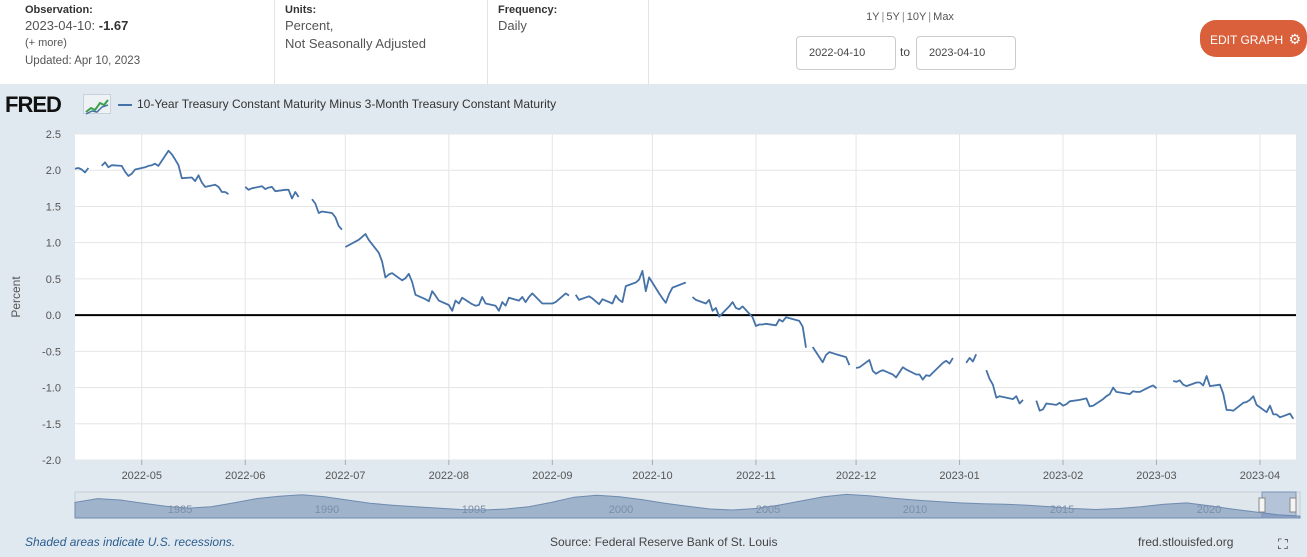  I want to click on x-tick-label: 2022-05, so click(142, 476).